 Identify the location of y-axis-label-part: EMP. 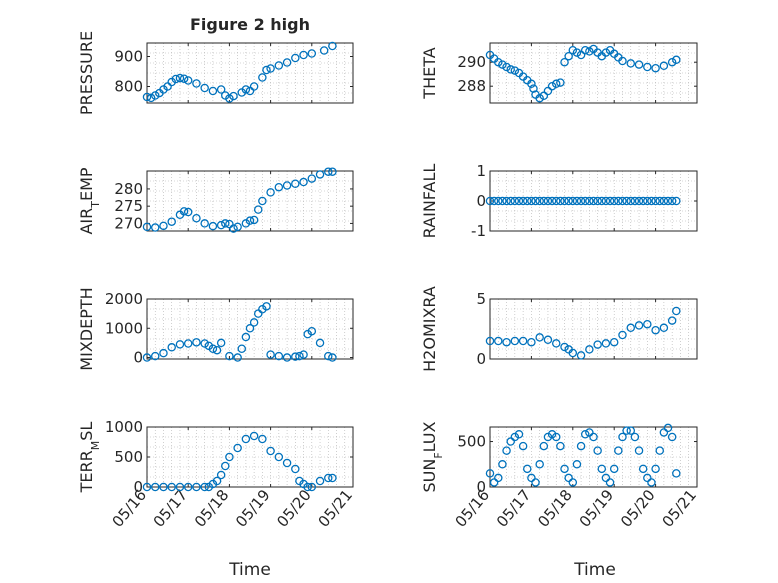
(86, 184).